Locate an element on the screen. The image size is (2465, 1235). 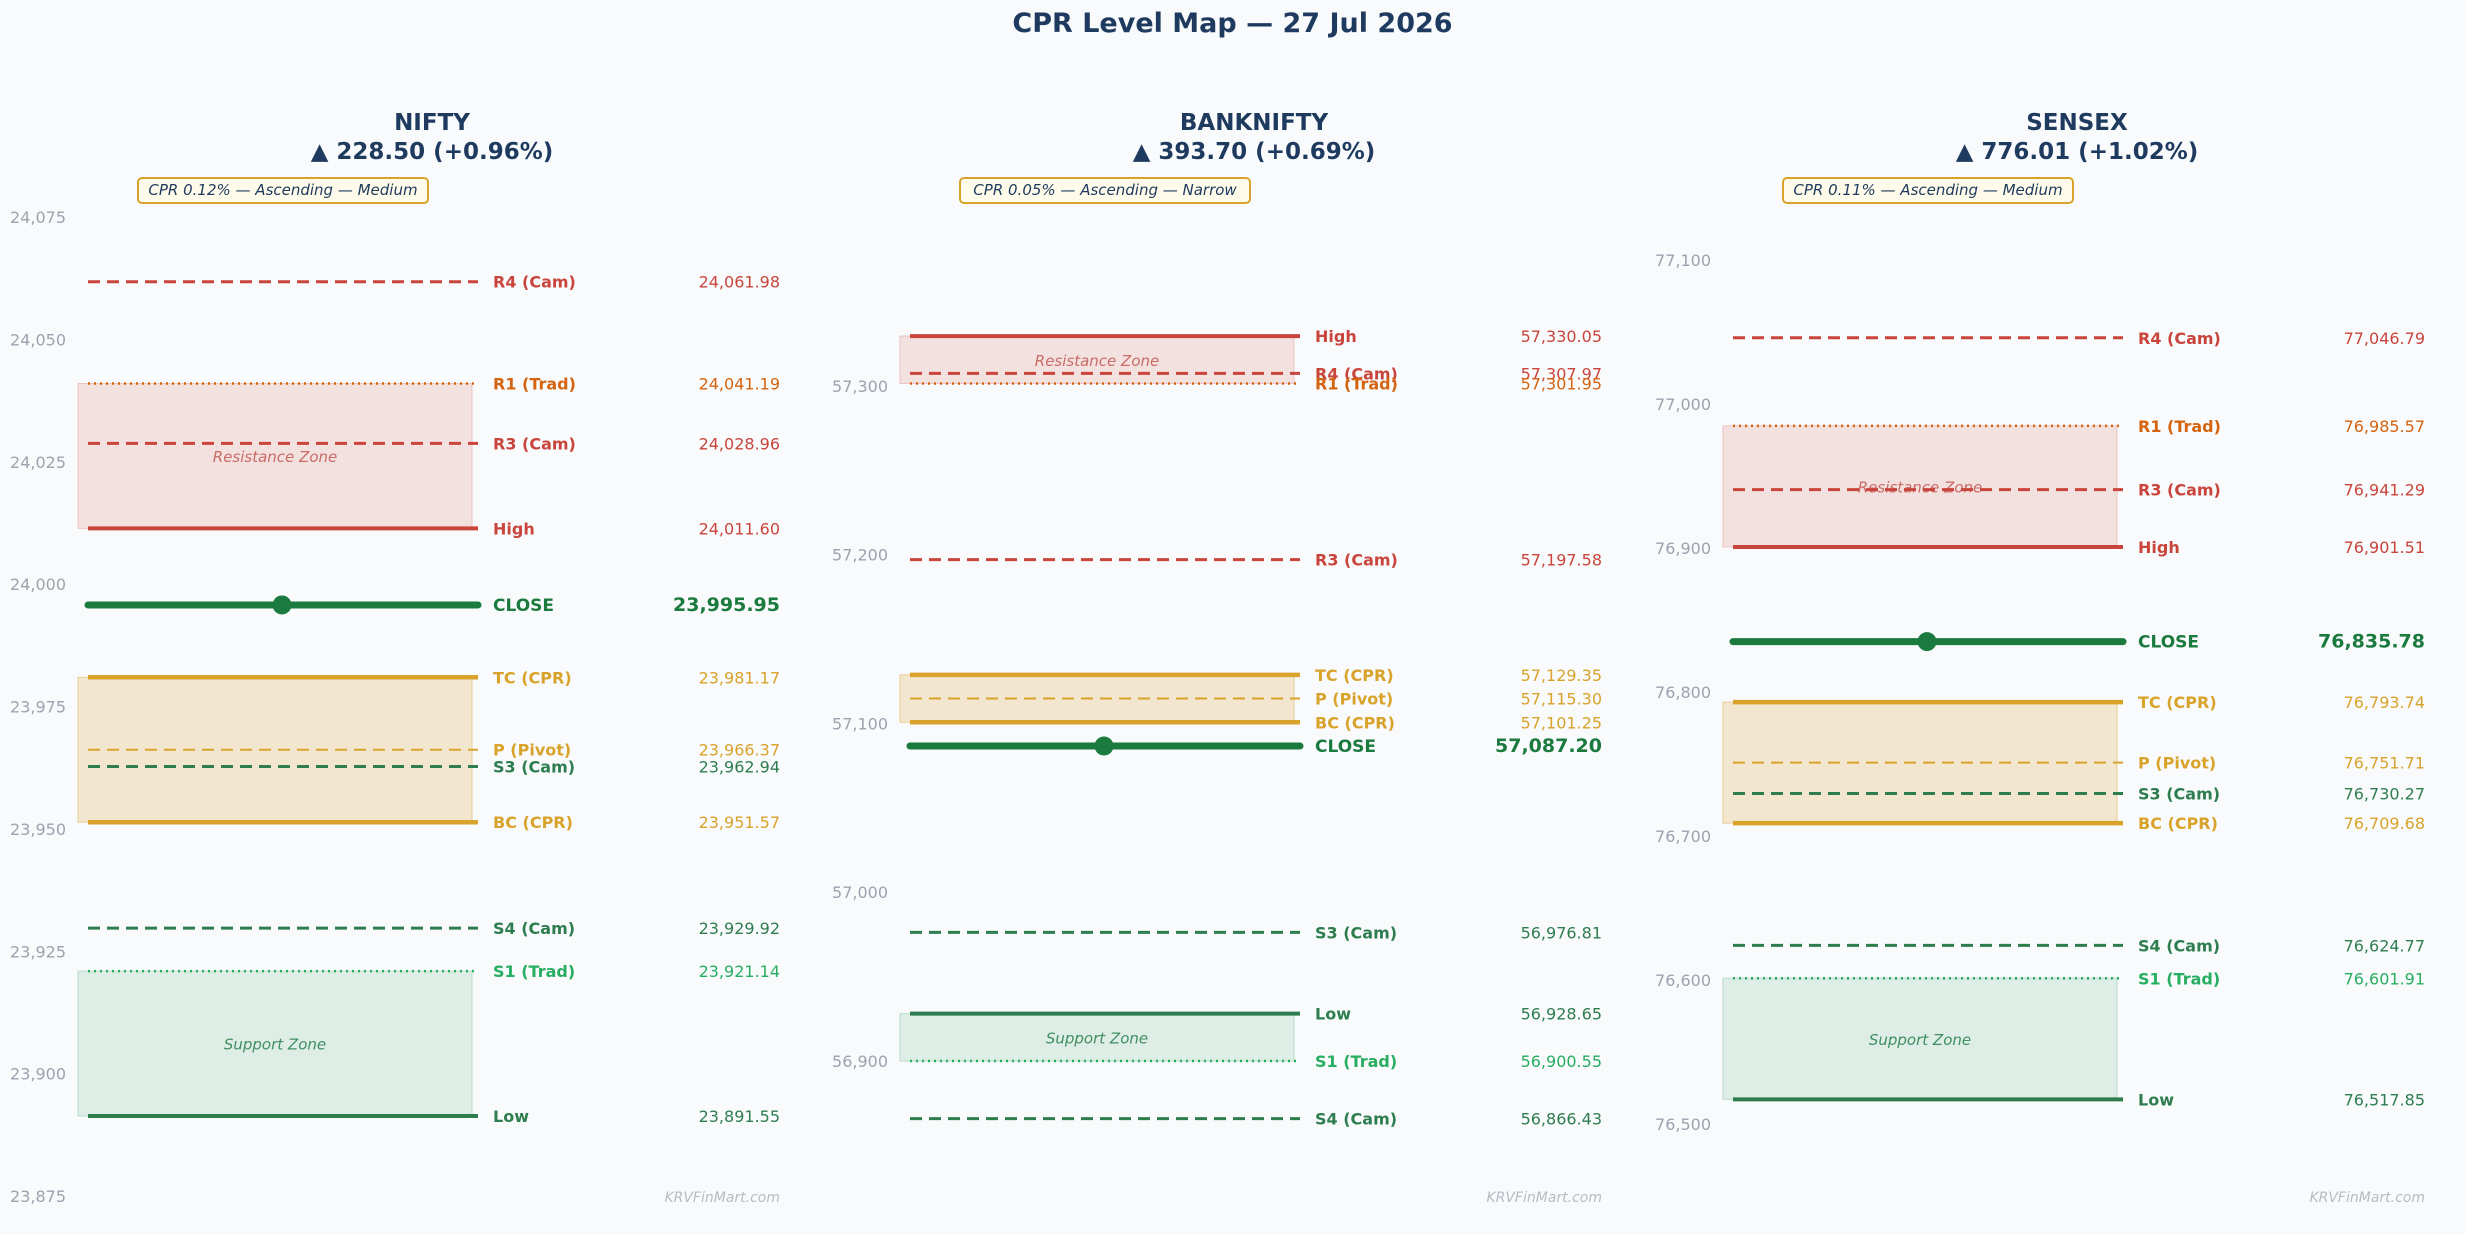
nifty-tc-cpr-value: 23,981.17 is located at coordinates (739, 677).